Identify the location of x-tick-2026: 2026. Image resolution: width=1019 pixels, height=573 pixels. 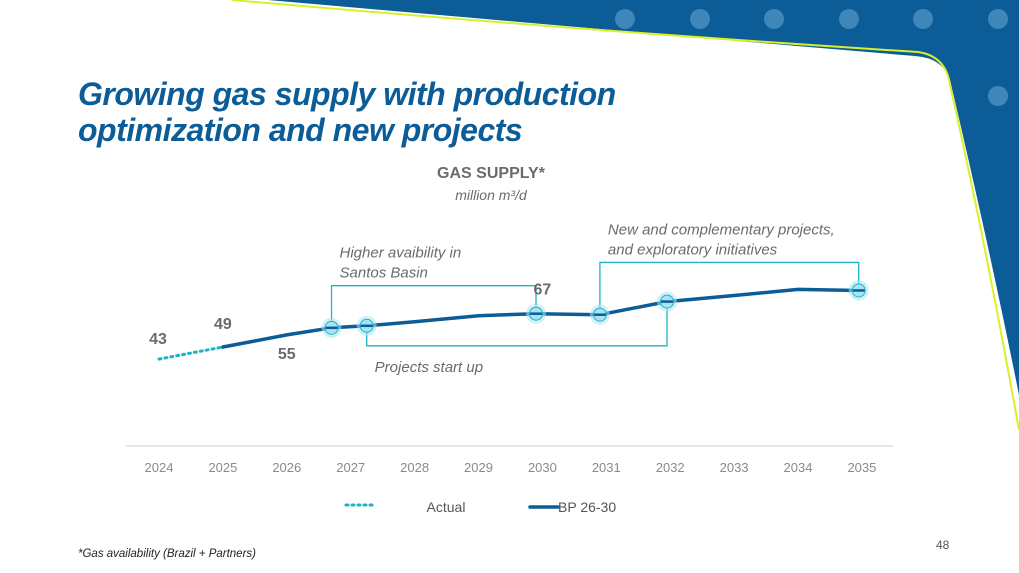
(286, 467).